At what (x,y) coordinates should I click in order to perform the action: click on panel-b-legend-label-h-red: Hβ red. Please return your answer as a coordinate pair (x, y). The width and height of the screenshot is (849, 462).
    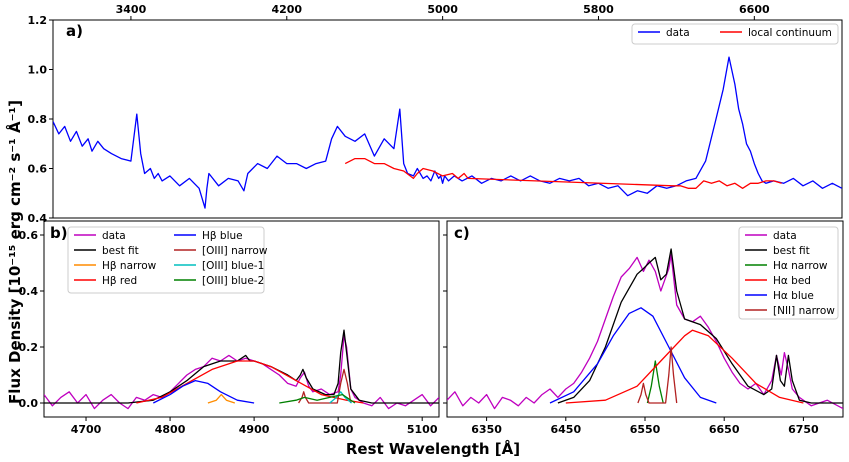
    Looking at the image, I should click on (119, 281).